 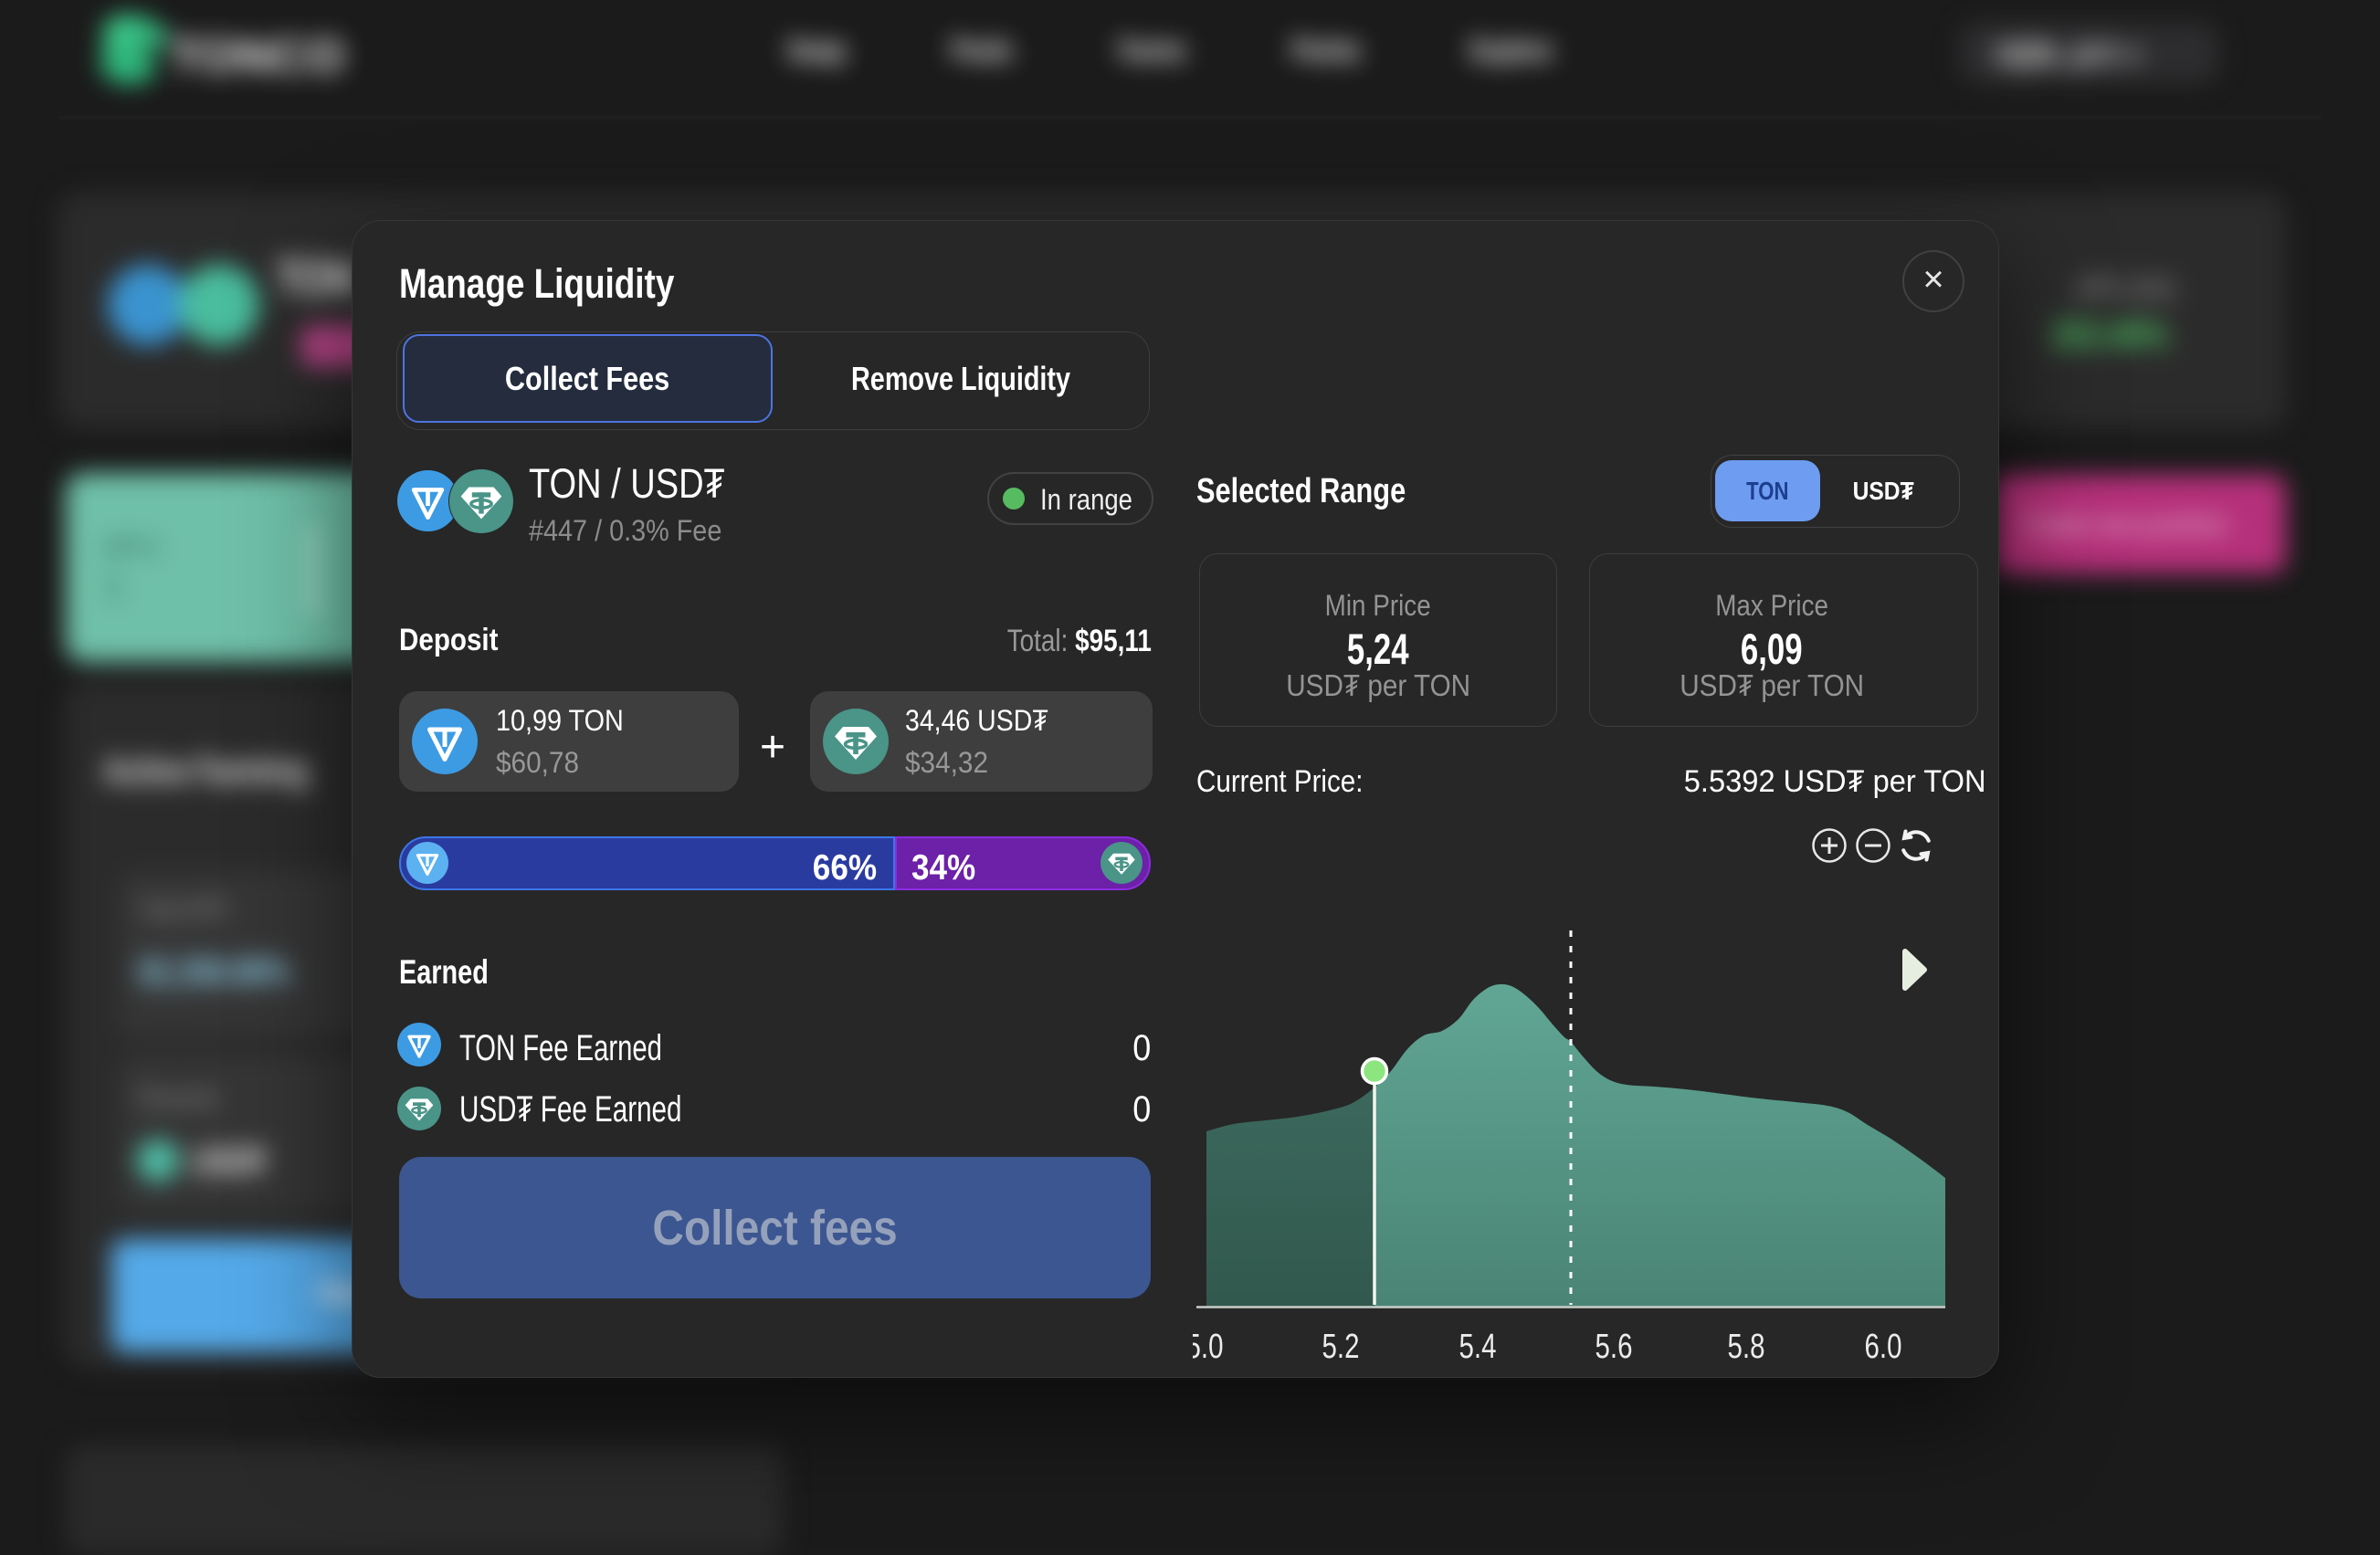 What do you see at coordinates (1883, 1347) in the screenshot?
I see `svg-text: 6.0` at bounding box center [1883, 1347].